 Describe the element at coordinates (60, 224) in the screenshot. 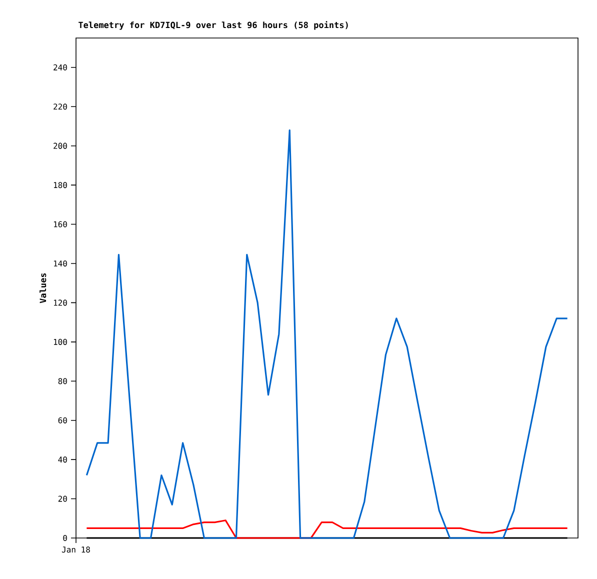

I see `y-tick-label: 160` at that location.